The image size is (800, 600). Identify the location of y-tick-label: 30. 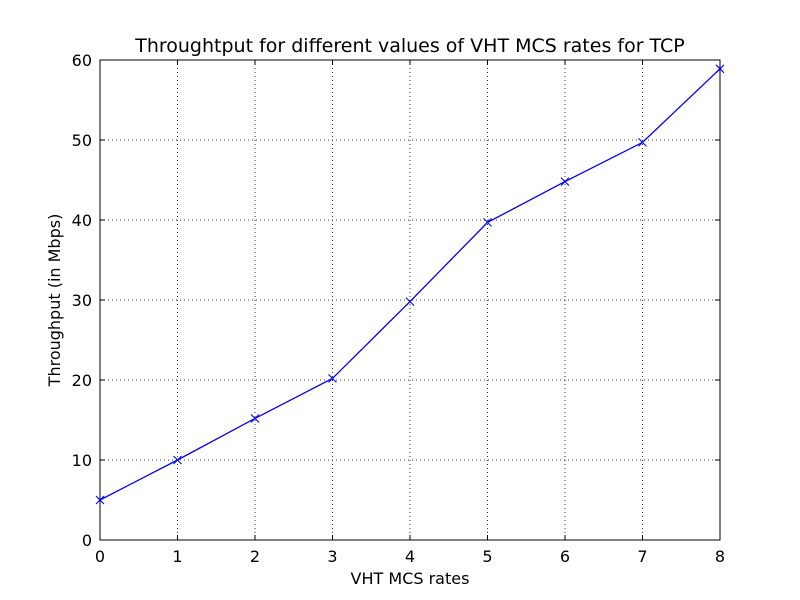
(82, 300).